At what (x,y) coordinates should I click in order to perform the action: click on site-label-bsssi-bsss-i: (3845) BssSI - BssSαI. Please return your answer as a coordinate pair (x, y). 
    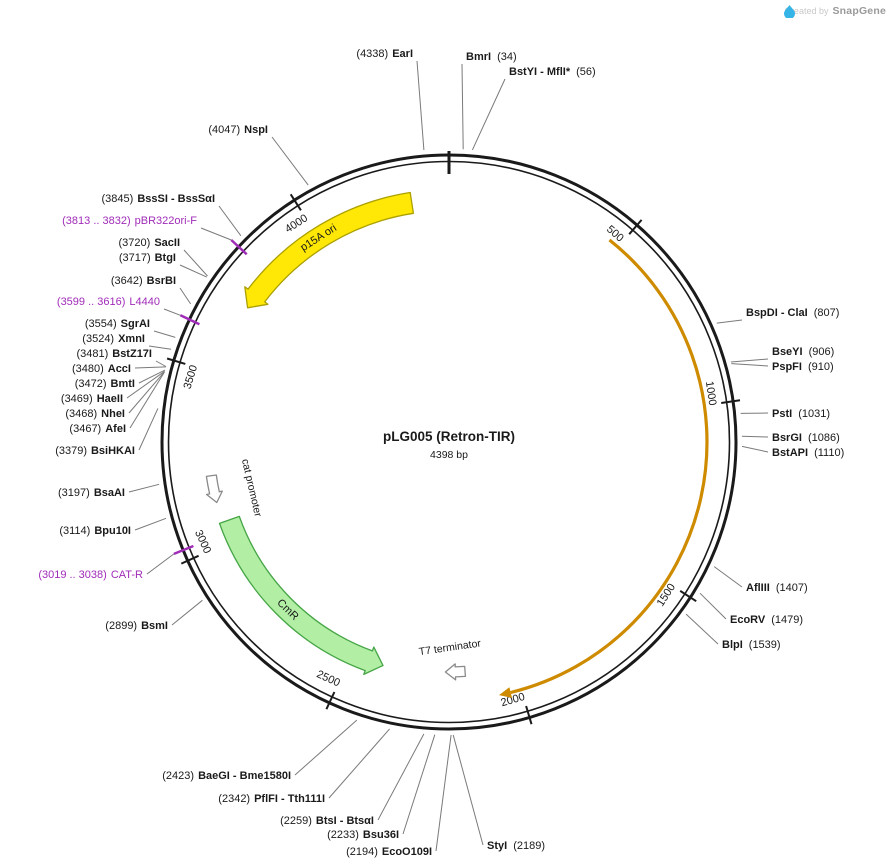
    Looking at the image, I should click on (158, 199).